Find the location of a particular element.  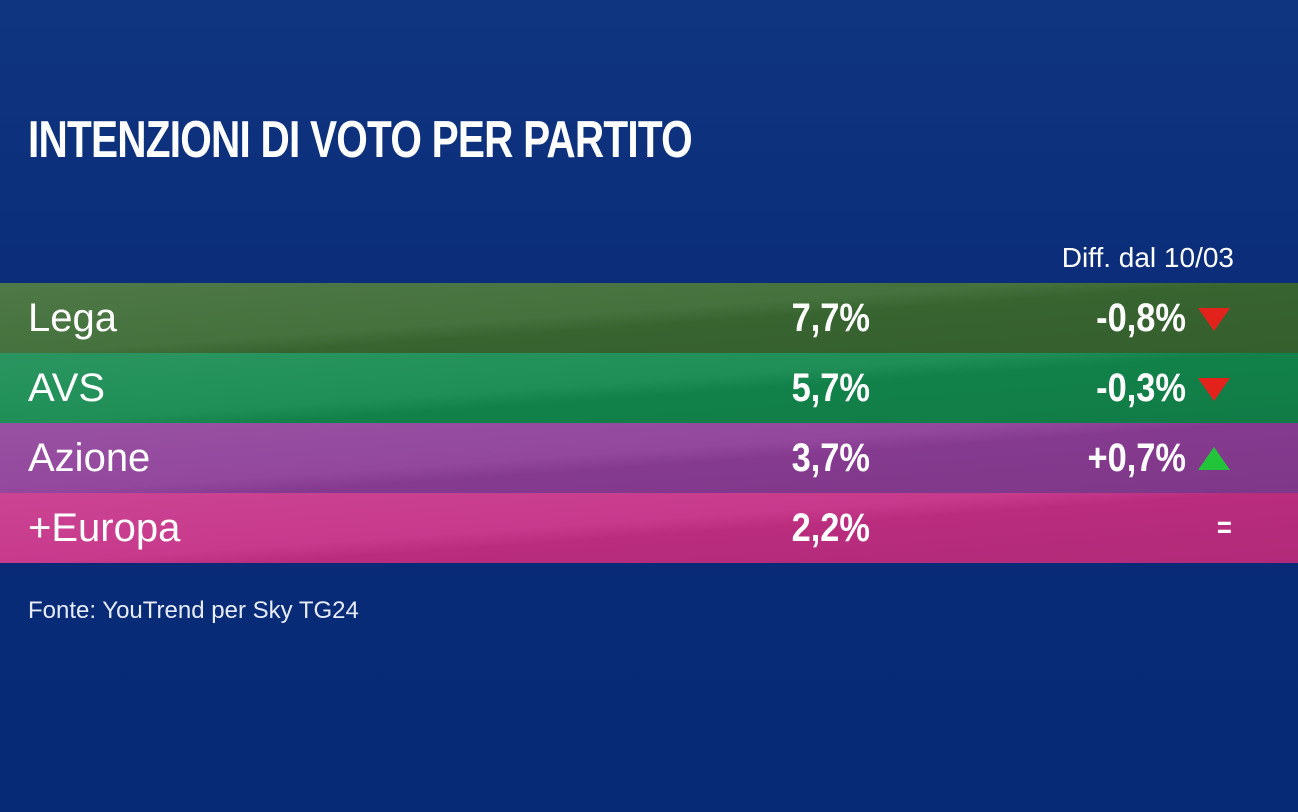

party-name: Azione is located at coordinates (89, 458).